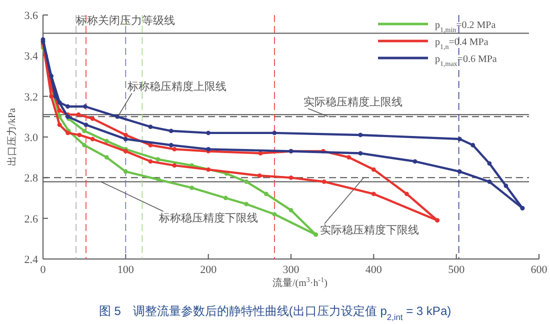  What do you see at coordinates (43, 270) in the screenshot?
I see `x-tick-label: 0` at bounding box center [43, 270].